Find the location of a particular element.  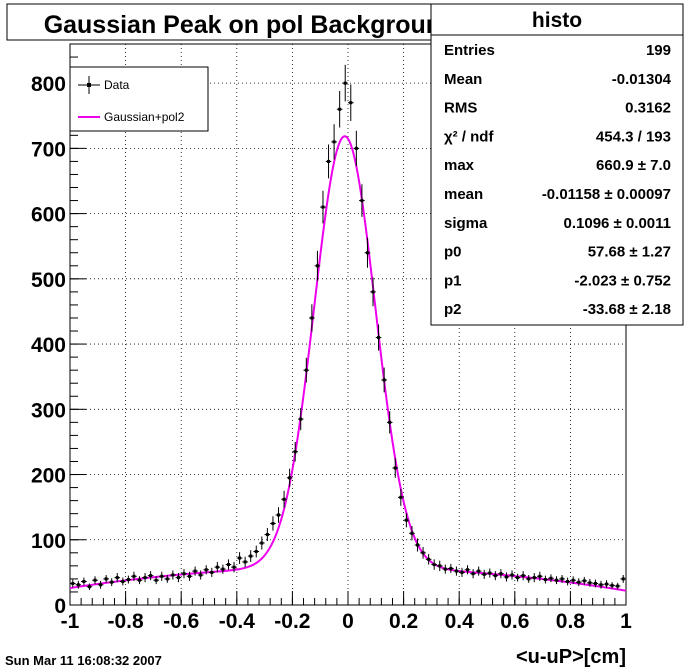

stats-row: p1 -2.023 ± 0.752 is located at coordinates (557, 280).